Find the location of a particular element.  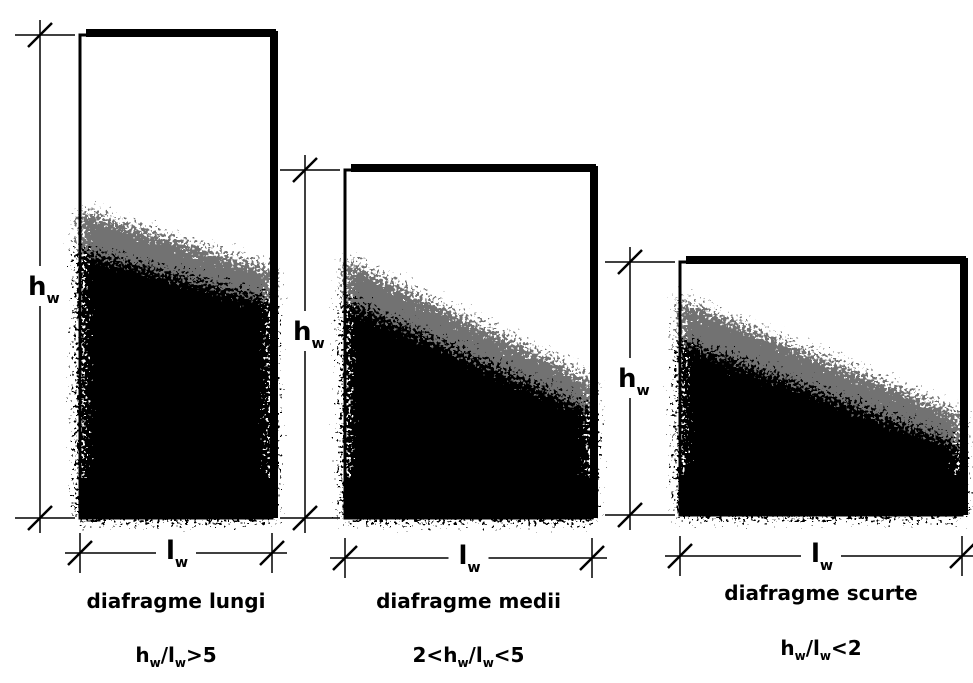

ratio-part: 2<h is located at coordinates (435, 655).